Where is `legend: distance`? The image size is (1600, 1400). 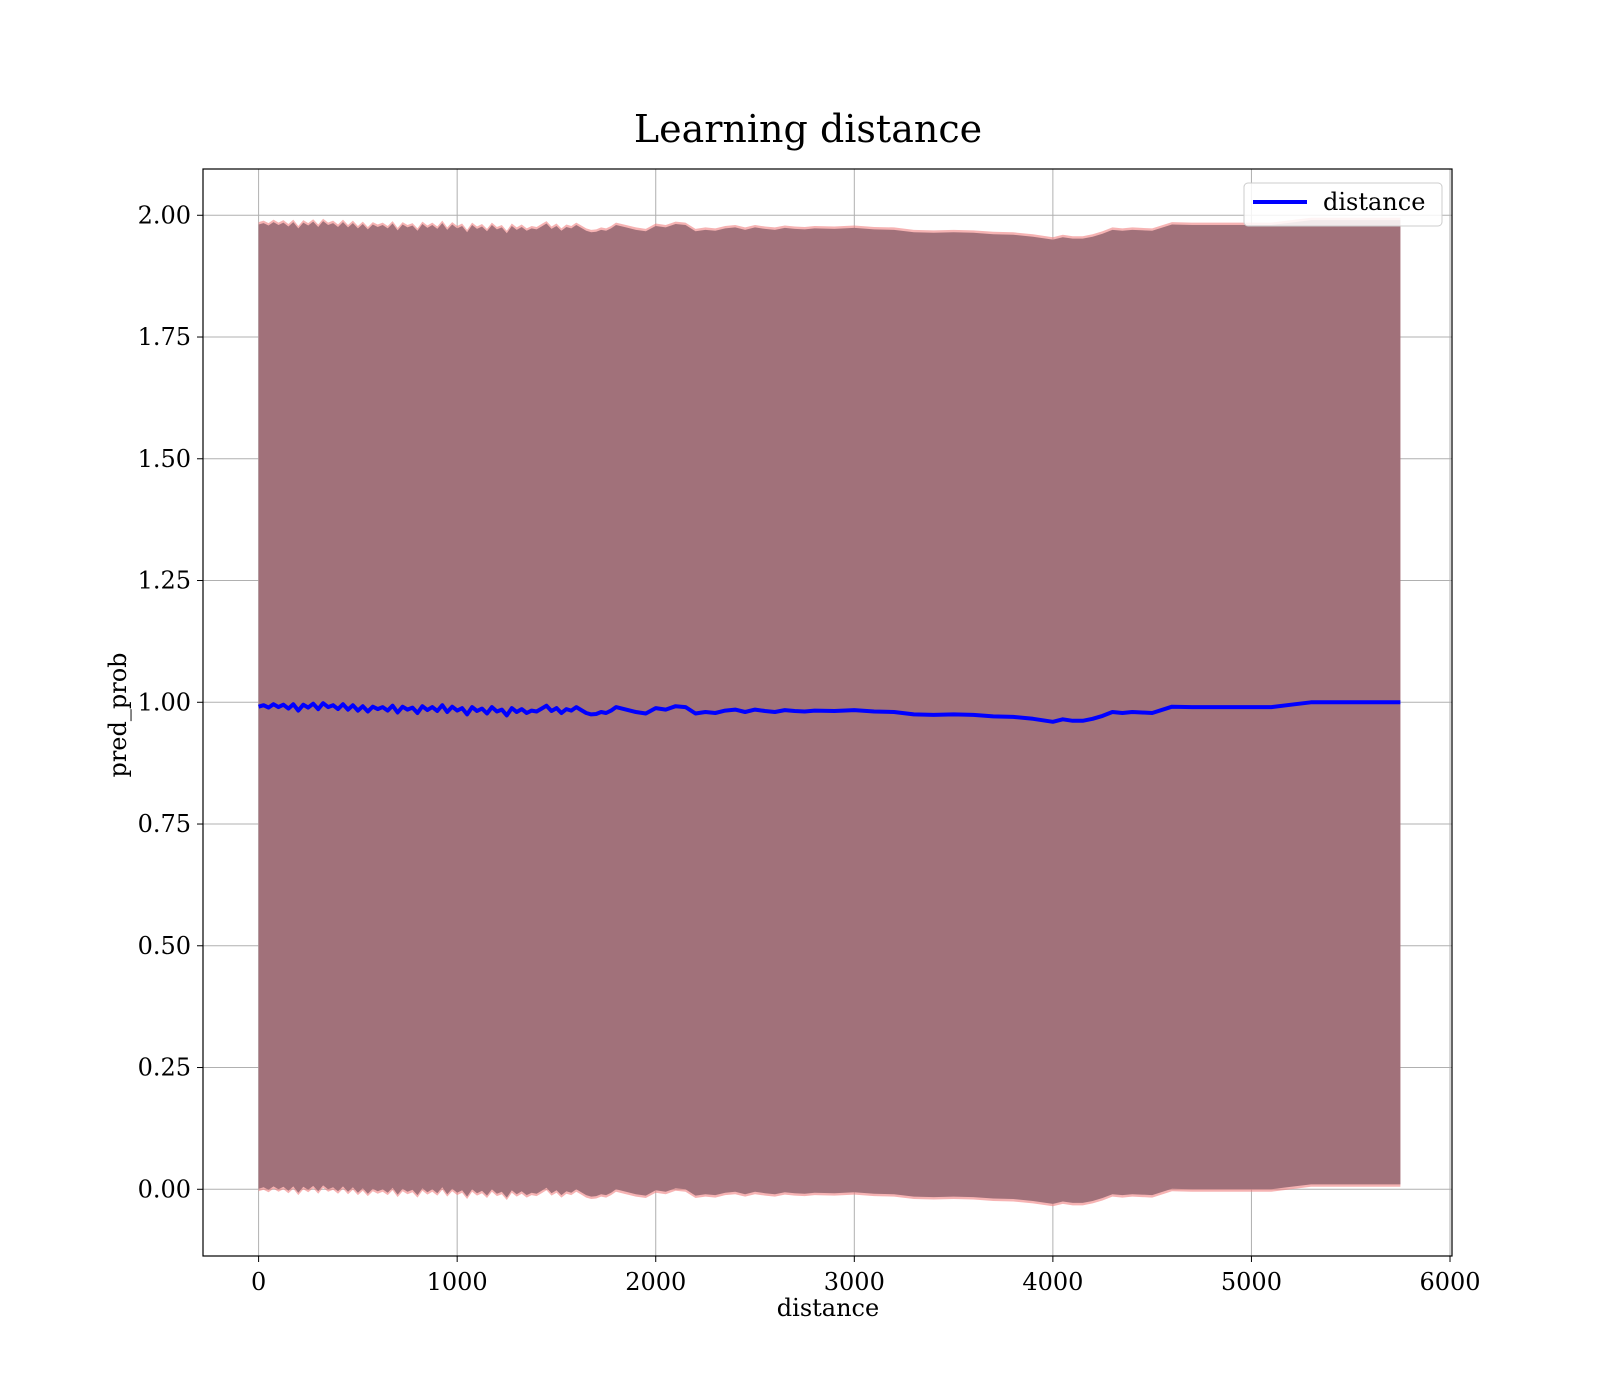 legend: distance is located at coordinates (1343, 204).